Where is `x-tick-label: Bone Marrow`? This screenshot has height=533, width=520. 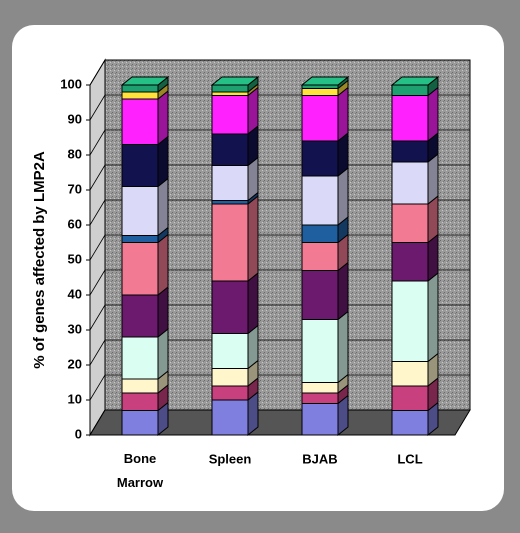
x-tick-label: Bone Marrow is located at coordinates (140, 470).